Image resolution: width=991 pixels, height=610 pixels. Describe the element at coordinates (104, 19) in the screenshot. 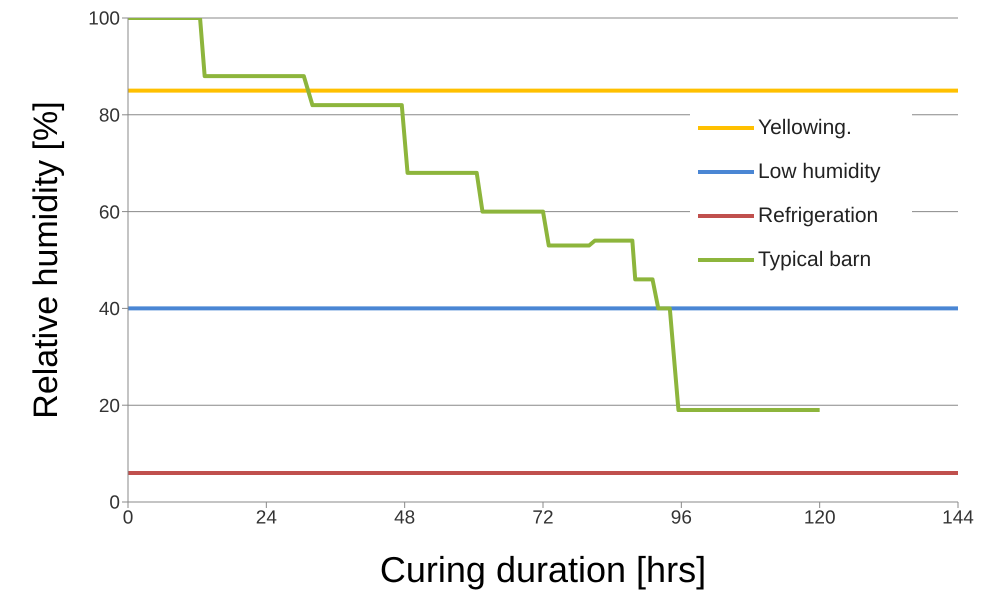

I see `y-tick-label: 100` at that location.